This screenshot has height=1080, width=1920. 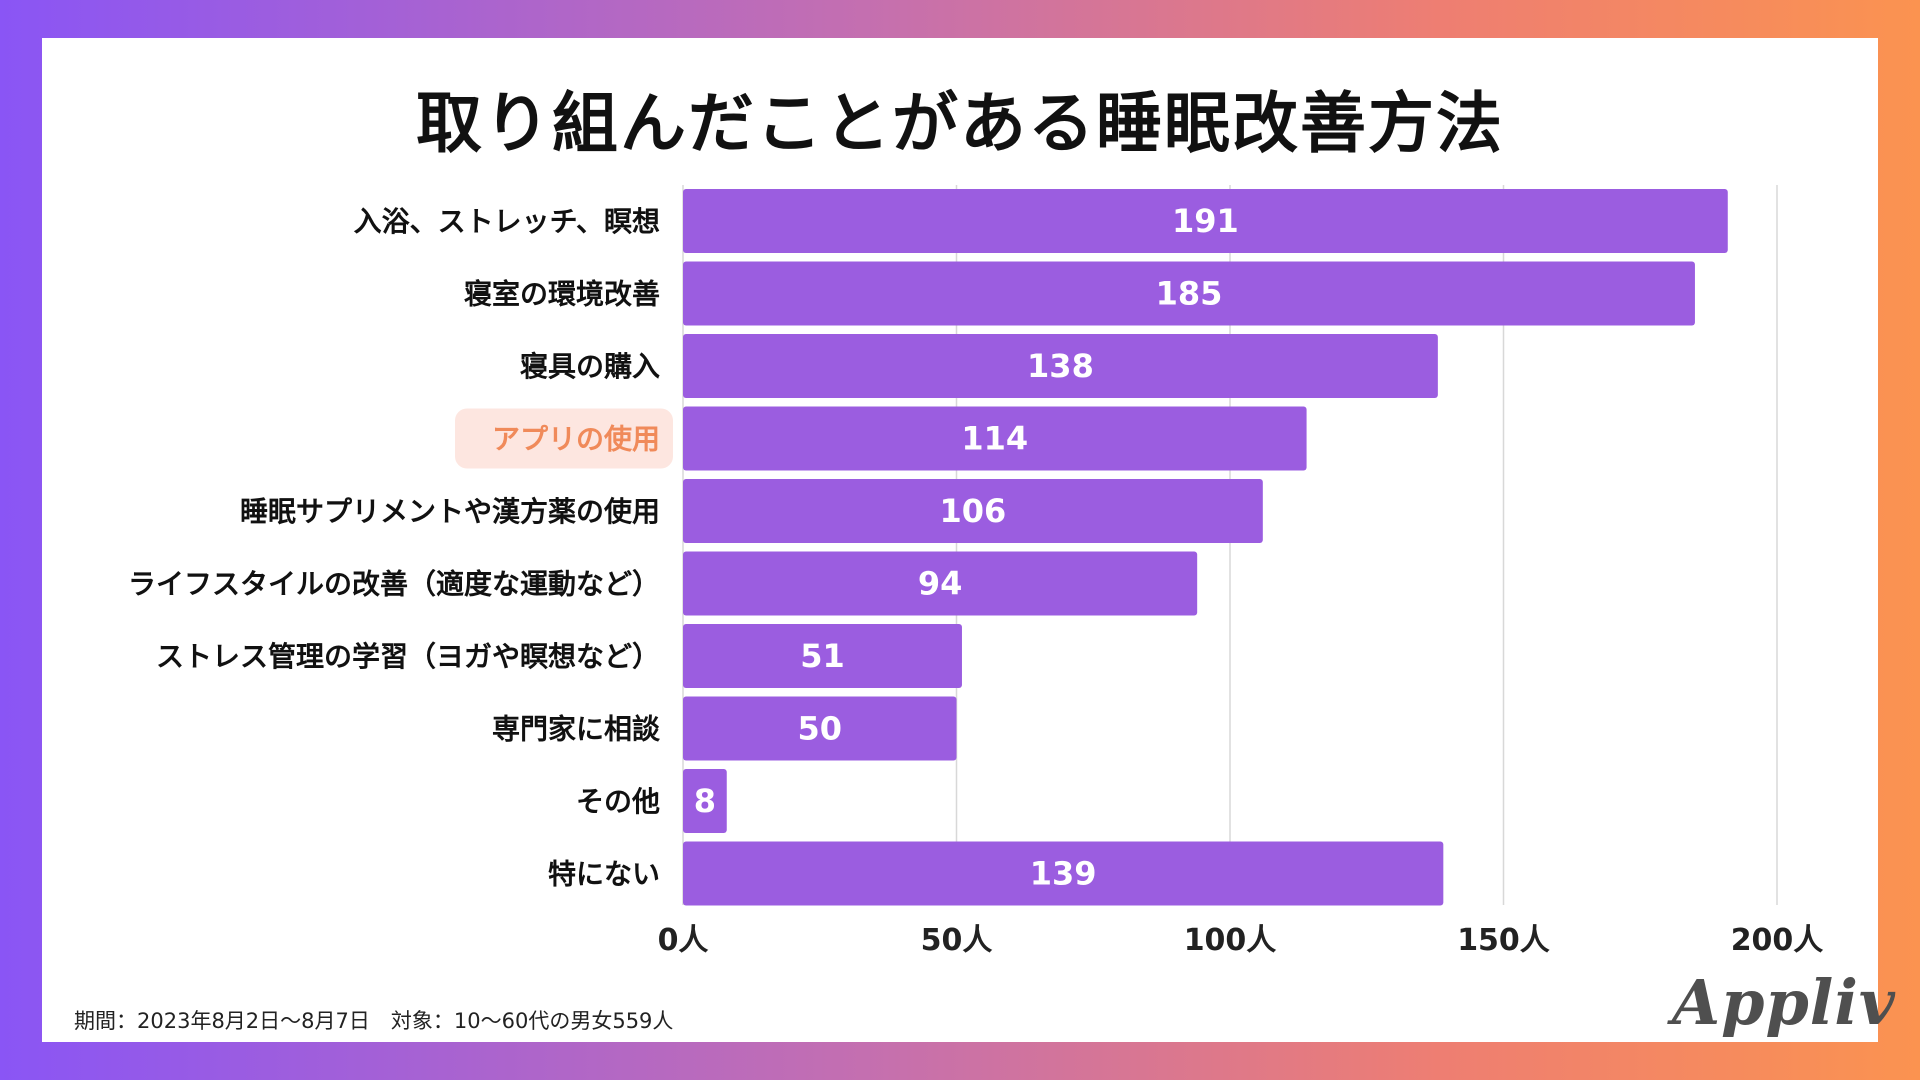 I want to click on bar-value-label: 50, so click(x=819, y=729).